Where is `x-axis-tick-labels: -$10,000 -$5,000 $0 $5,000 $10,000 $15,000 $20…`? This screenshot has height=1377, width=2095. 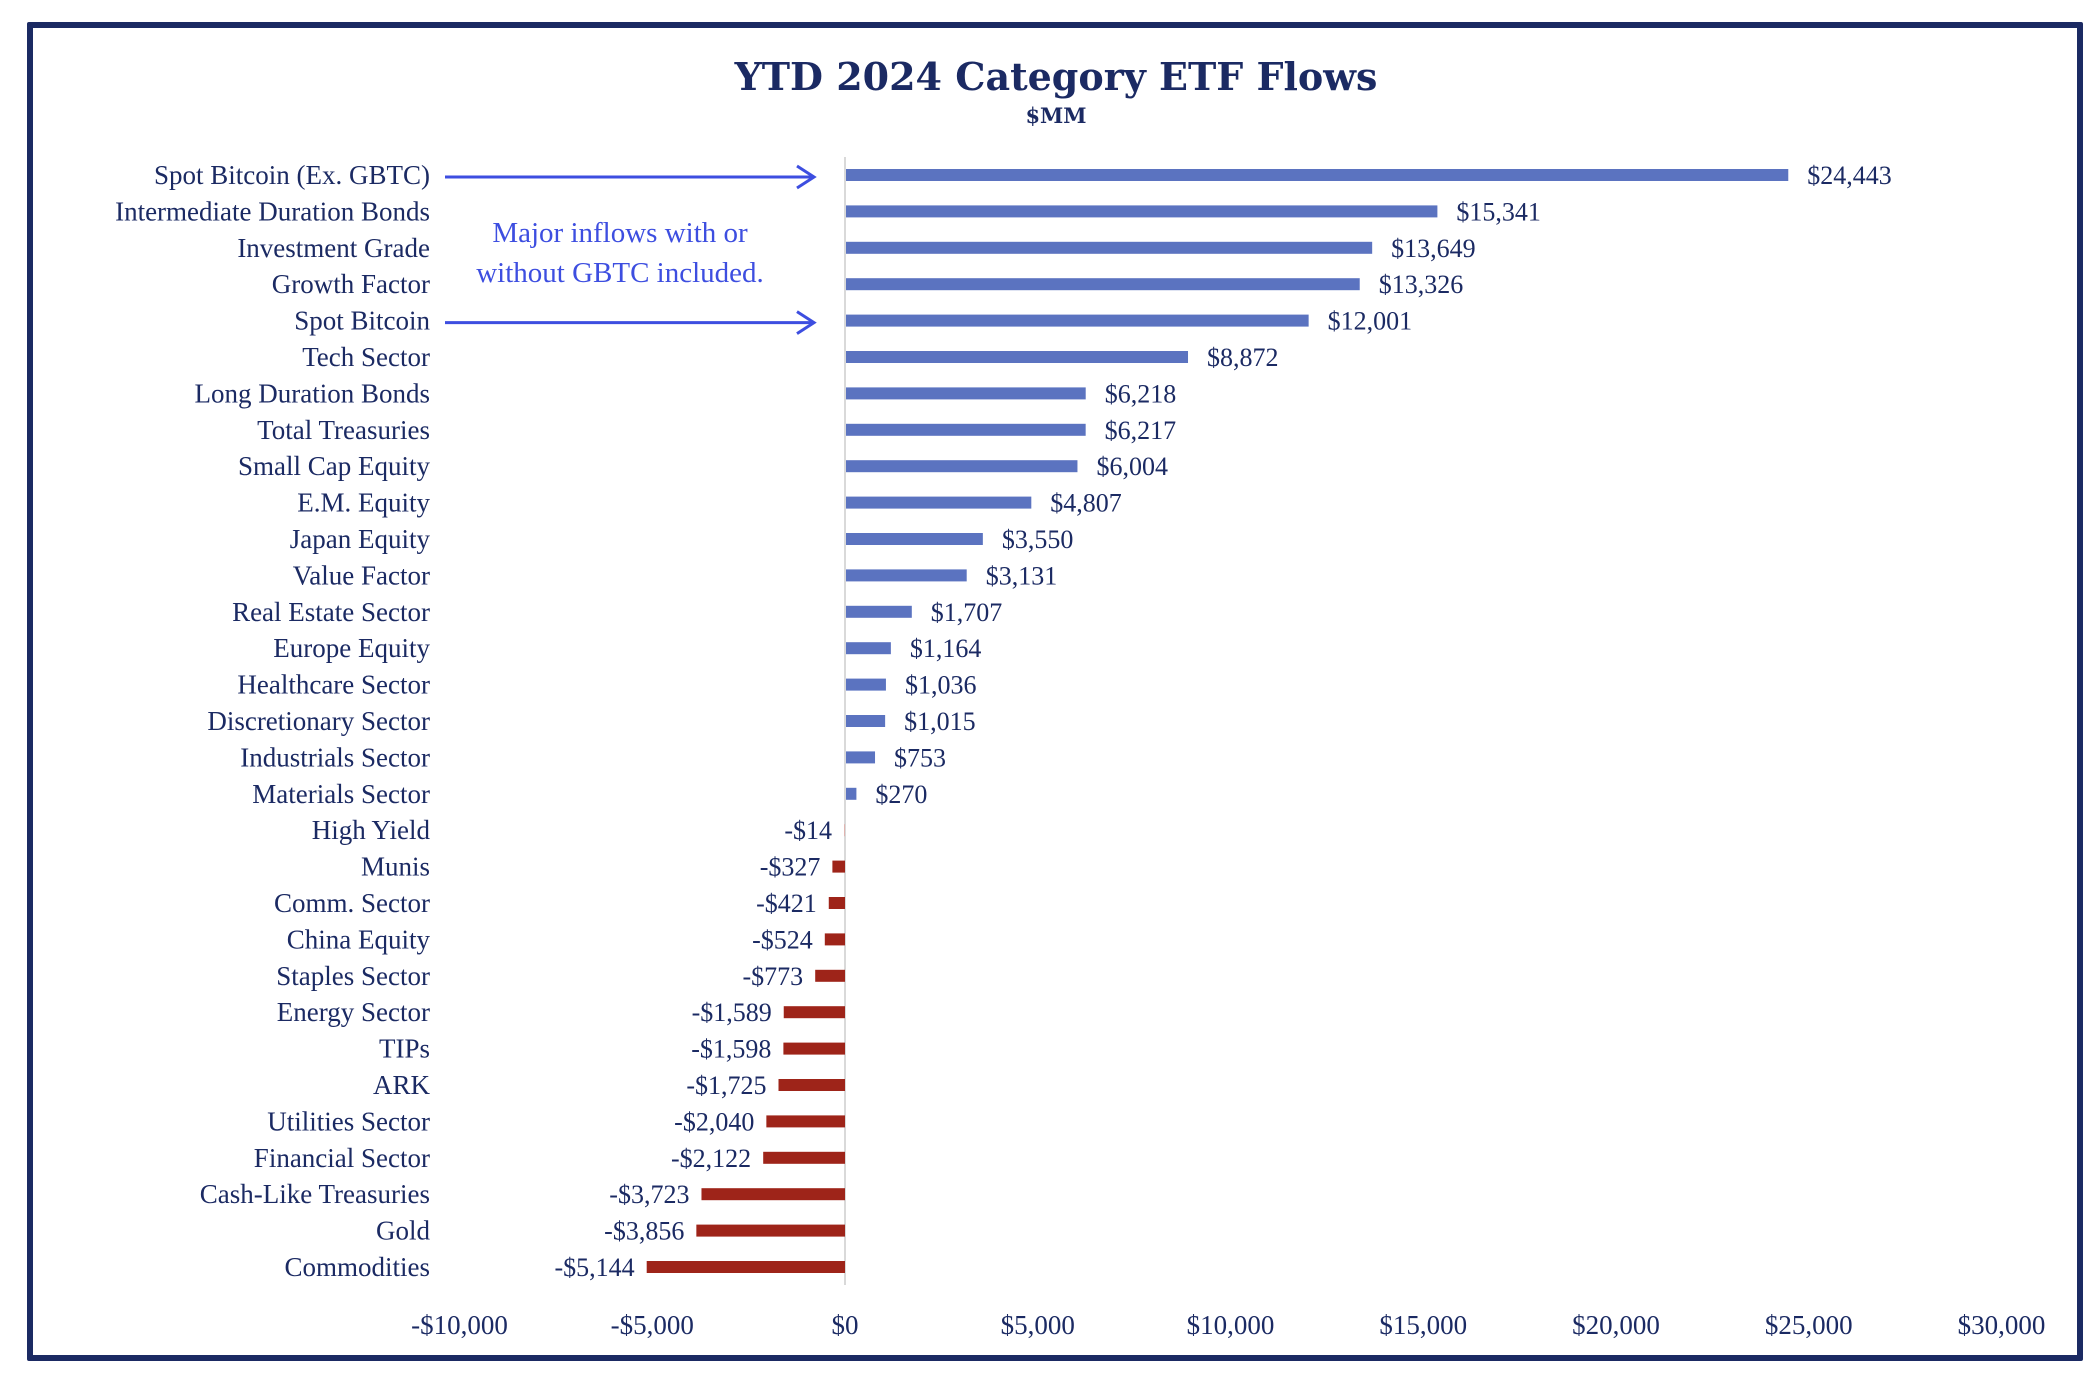 x-axis-tick-labels: -$10,000 -$5,000 $0 $5,000 $10,000 $15,000 $20… is located at coordinates (1228, 1325).